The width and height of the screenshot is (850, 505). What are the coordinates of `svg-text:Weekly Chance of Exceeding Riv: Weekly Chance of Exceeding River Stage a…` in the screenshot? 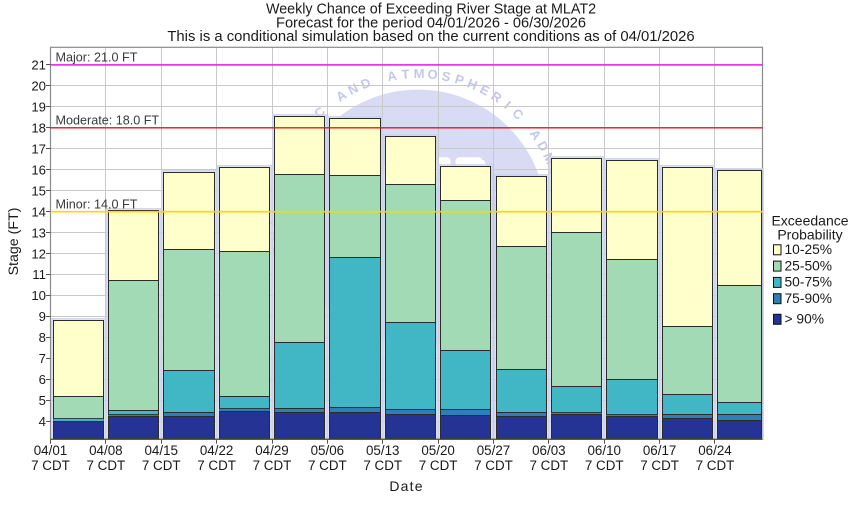 It's located at (431, 10).